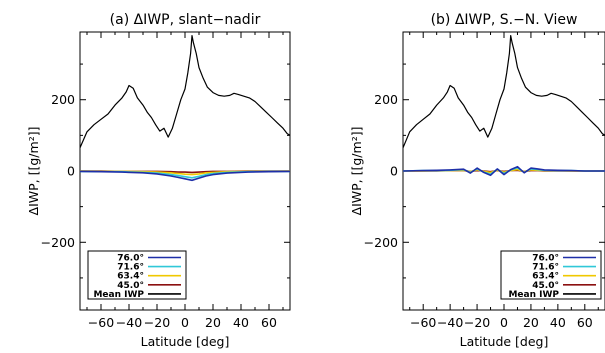  I want to click on chart-title: (a) ΔIWP, slant−nadir, so click(185, 20).